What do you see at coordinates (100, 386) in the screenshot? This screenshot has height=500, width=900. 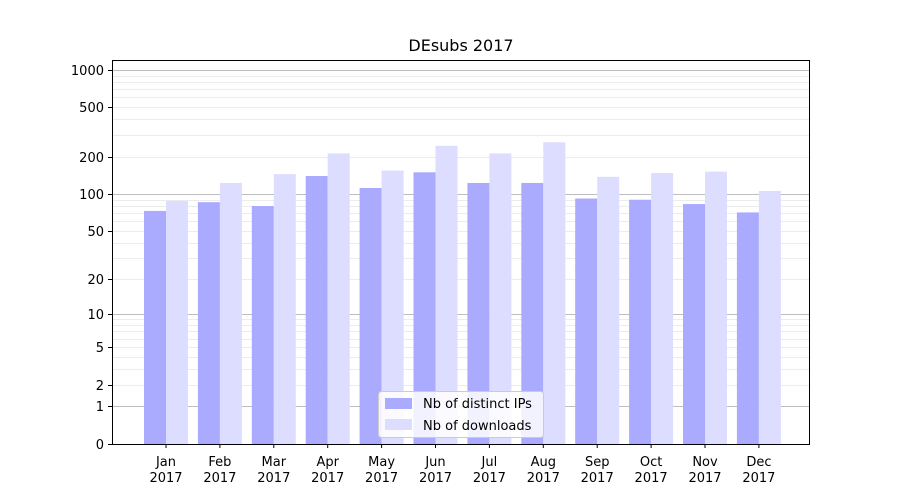 I see `y-tick-label: 2` at bounding box center [100, 386].